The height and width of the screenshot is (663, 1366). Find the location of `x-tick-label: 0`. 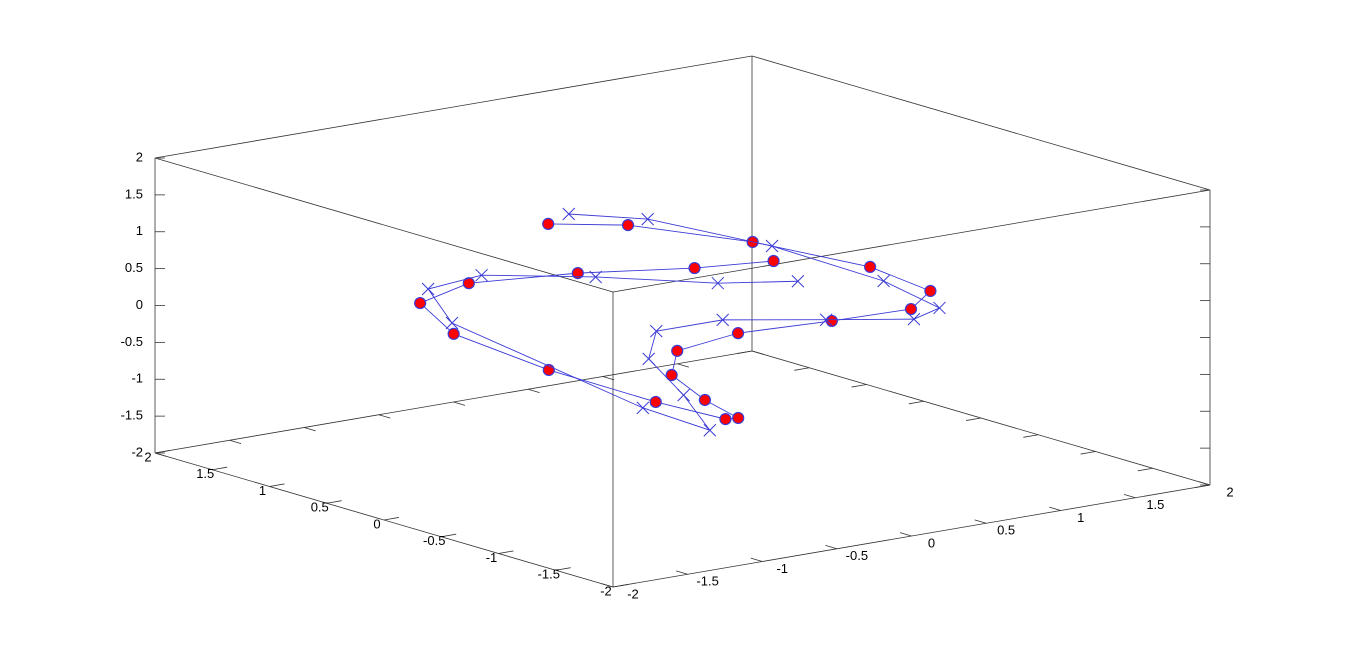

x-tick-label: 0 is located at coordinates (931, 542).